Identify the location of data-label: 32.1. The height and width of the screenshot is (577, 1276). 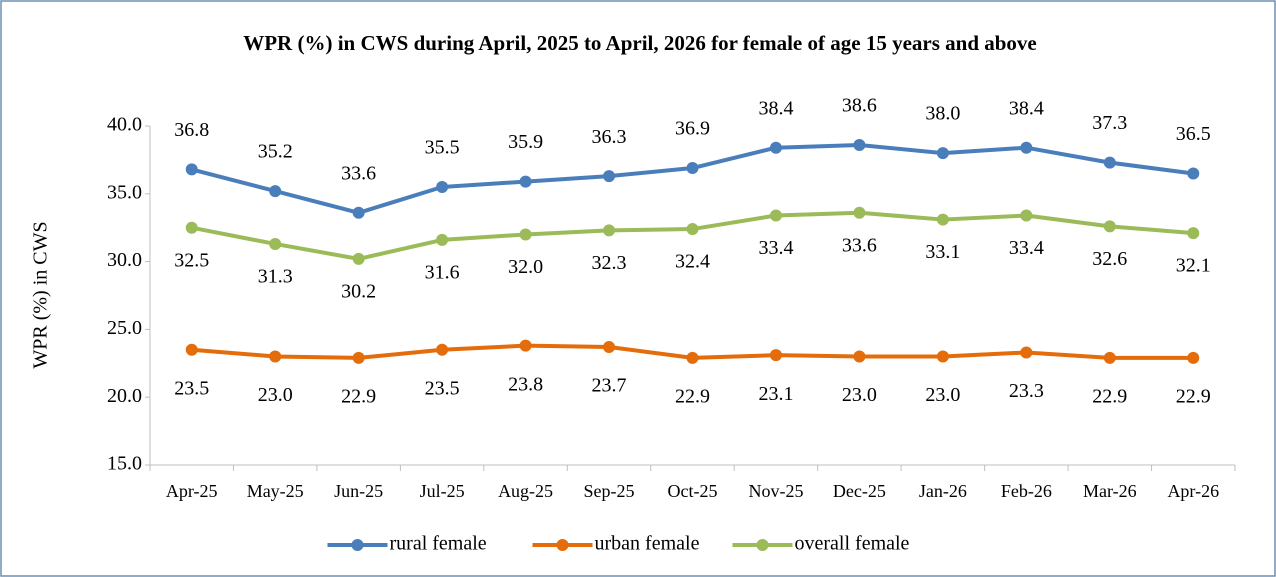
(1193, 266).